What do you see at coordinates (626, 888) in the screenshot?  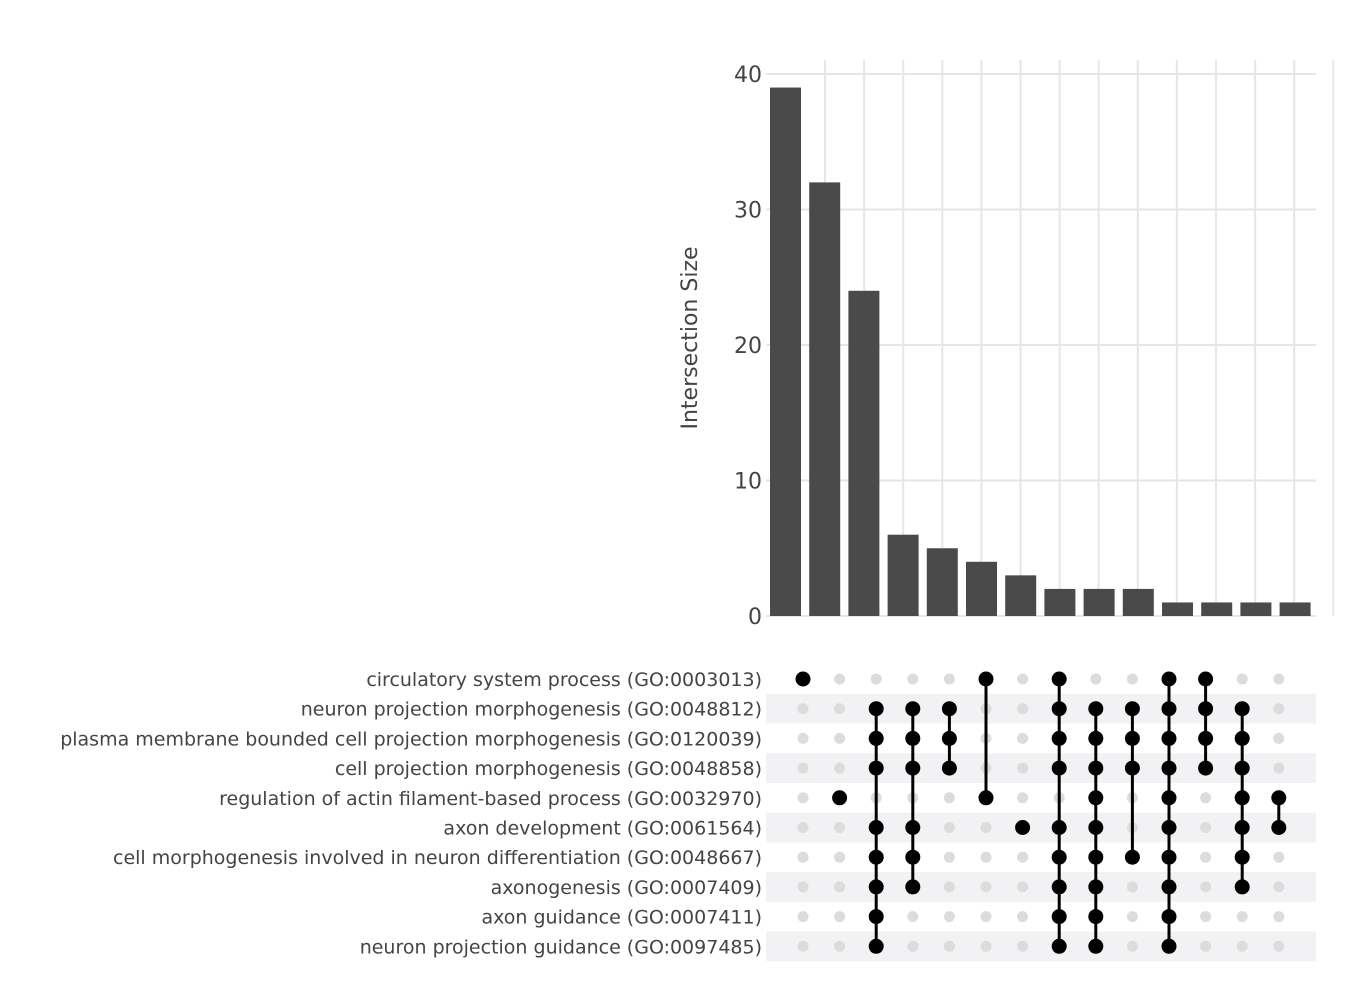 I see `set-label: axonogenesis (GO:0007409)` at bounding box center [626, 888].